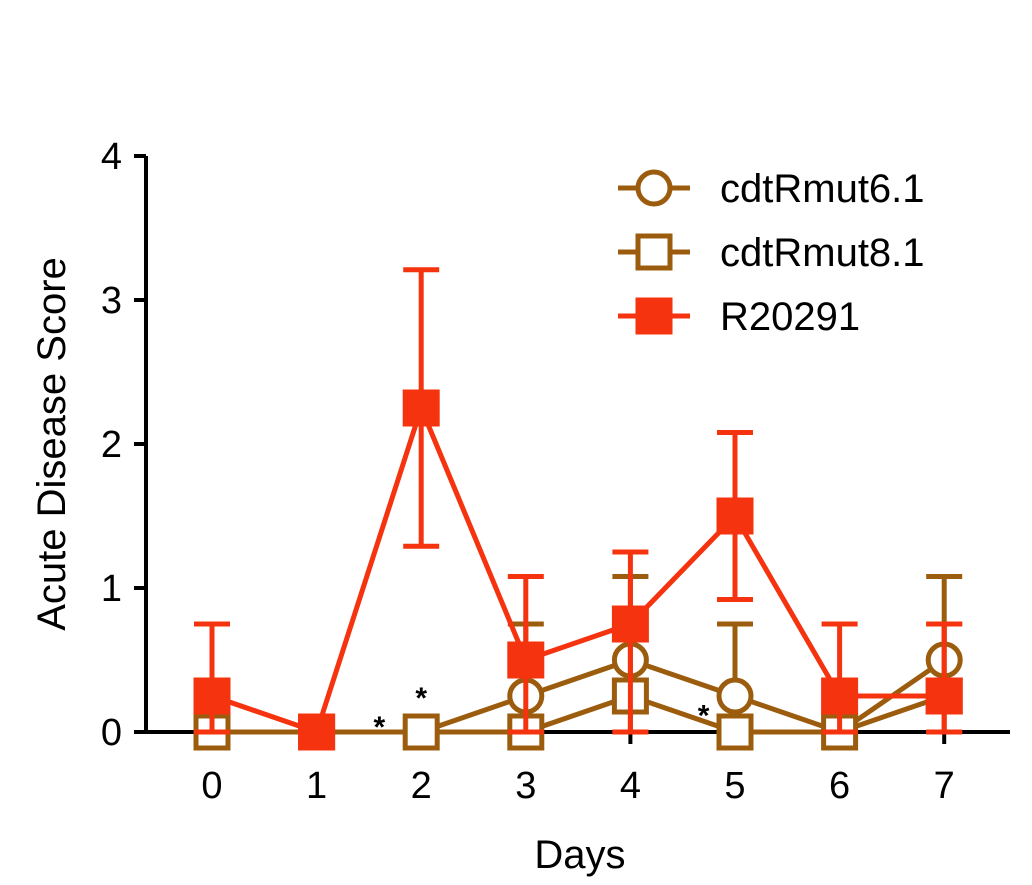  Describe the element at coordinates (111, 733) in the screenshot. I see `y-tick-label: 0` at that location.